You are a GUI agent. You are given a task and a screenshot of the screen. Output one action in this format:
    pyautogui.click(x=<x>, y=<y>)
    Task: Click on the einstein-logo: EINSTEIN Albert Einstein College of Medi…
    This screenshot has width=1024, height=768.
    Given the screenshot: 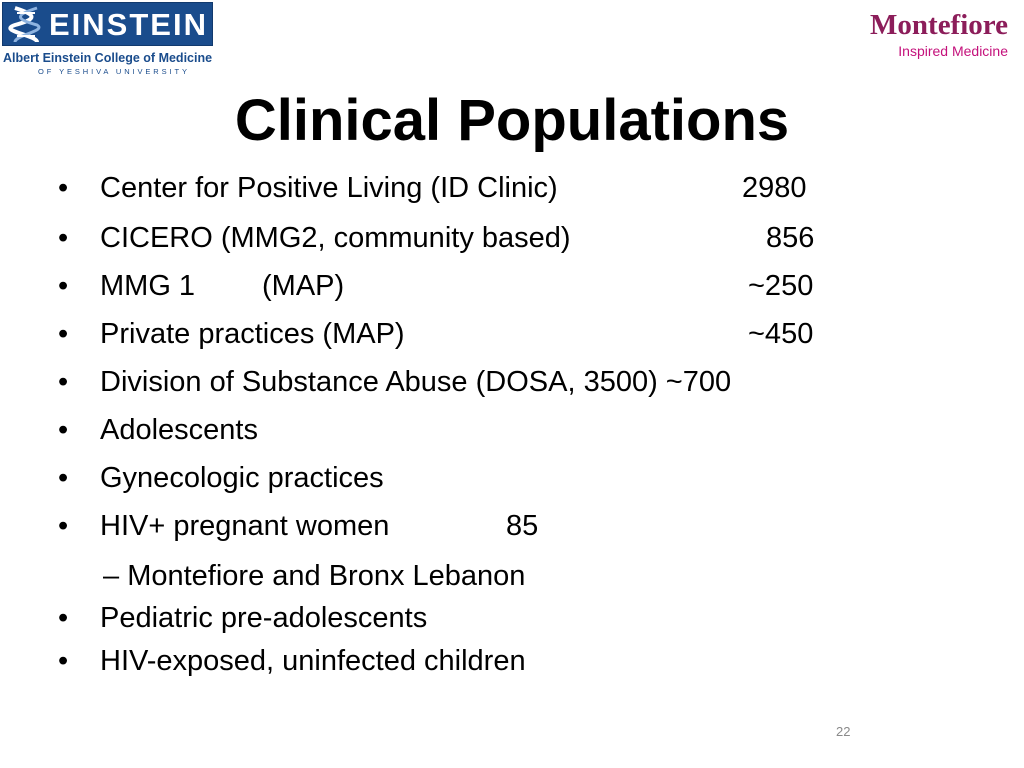 What is the action you would take?
    pyautogui.click(x=108, y=39)
    